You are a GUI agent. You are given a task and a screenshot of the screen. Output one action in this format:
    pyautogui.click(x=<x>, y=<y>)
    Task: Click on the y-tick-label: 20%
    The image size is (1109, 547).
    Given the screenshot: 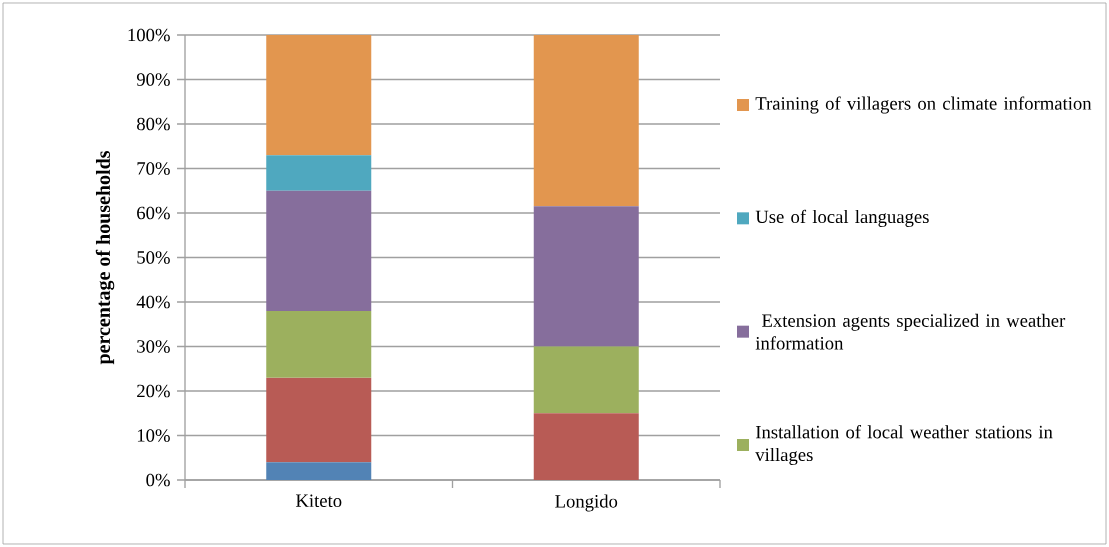 What is the action you would take?
    pyautogui.click(x=153, y=391)
    